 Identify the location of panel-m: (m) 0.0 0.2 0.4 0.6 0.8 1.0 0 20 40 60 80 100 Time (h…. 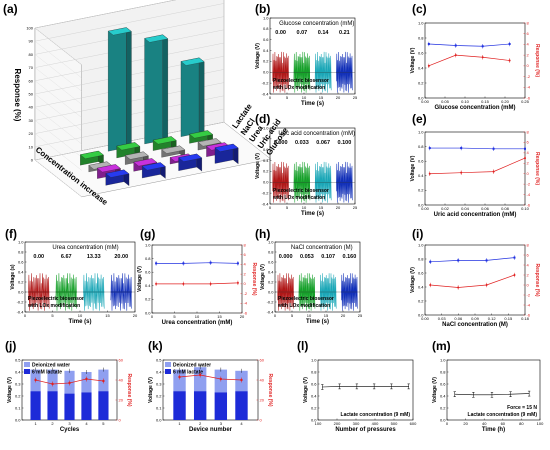
(488, 386).